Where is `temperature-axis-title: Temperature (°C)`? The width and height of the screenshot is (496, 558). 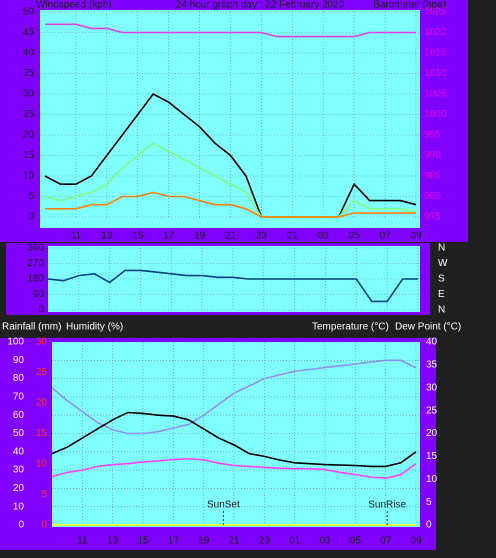
temperature-axis-title: Temperature (°C) is located at coordinates (350, 327).